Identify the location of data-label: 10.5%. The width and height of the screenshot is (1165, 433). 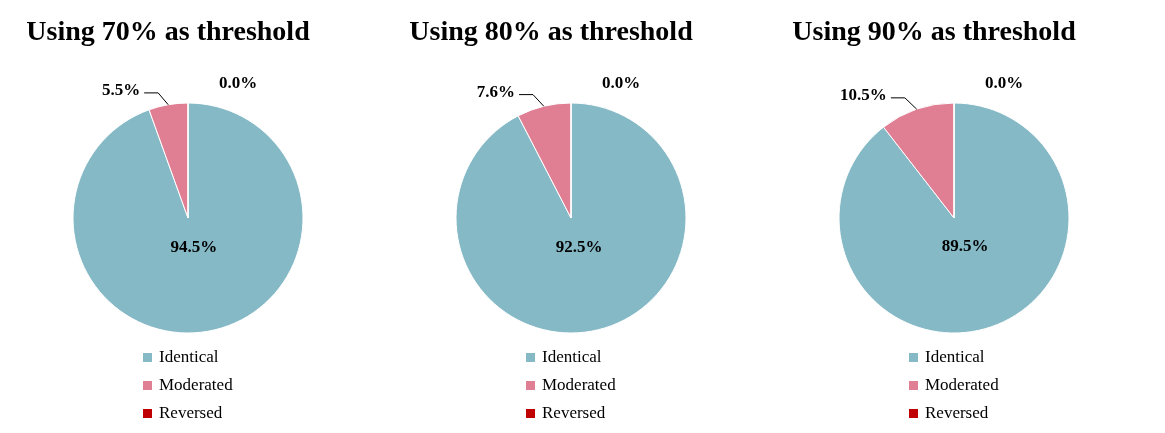
(863, 94).